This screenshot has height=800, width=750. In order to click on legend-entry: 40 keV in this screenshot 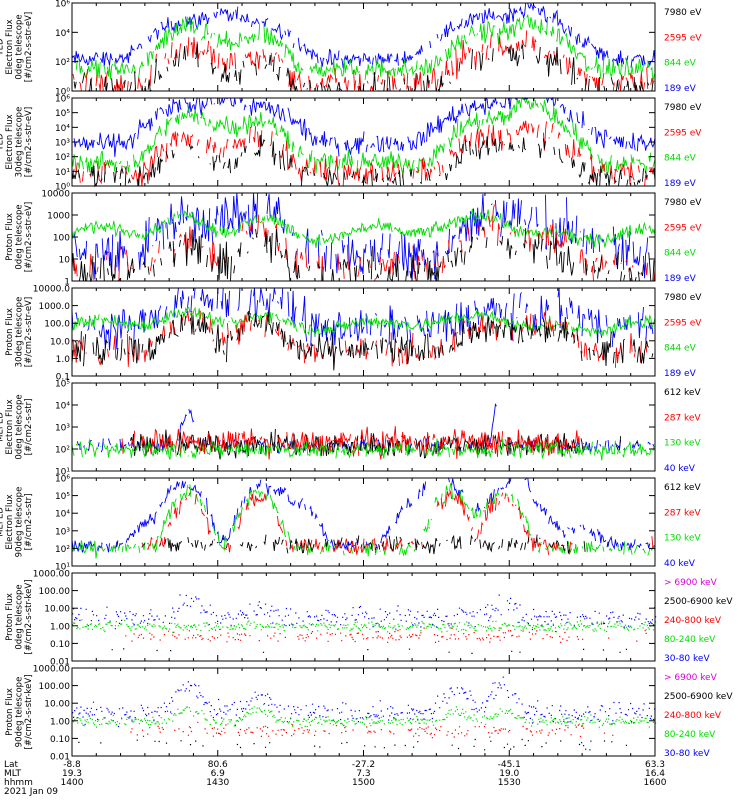, I will do `click(680, 564)`.